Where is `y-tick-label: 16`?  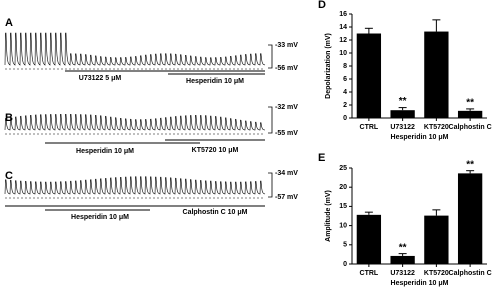 y-tick-label: 16 is located at coordinates (343, 14).